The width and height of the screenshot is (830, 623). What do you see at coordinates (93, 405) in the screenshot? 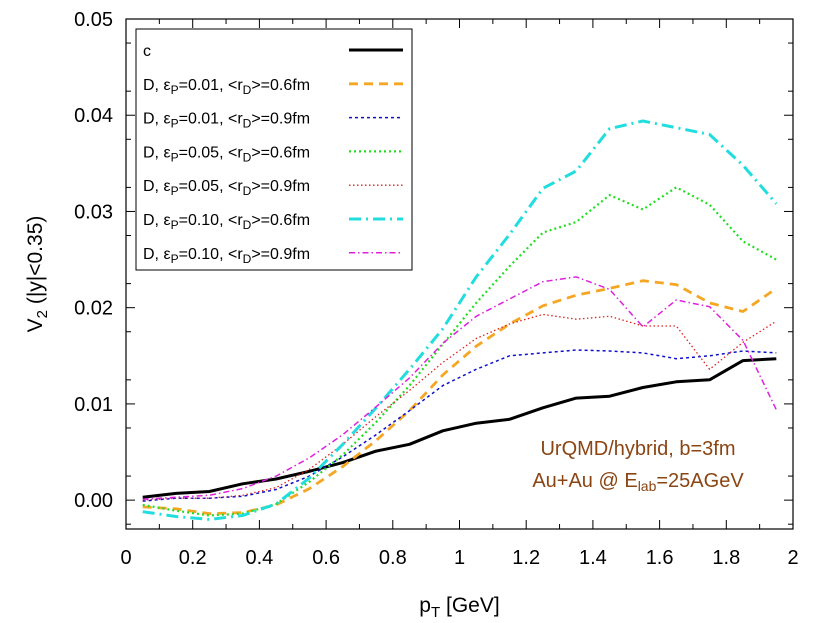
I see `y-tick-label: 0.01` at bounding box center [93, 405].